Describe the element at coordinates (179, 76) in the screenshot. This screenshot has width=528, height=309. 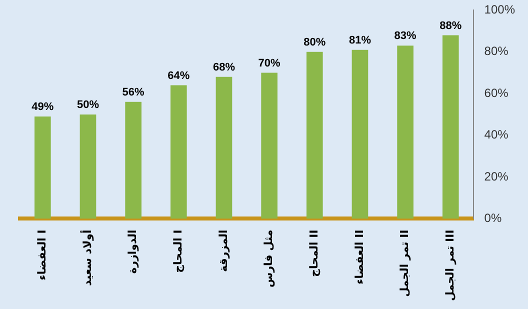
I see `data-label: 64%` at that location.